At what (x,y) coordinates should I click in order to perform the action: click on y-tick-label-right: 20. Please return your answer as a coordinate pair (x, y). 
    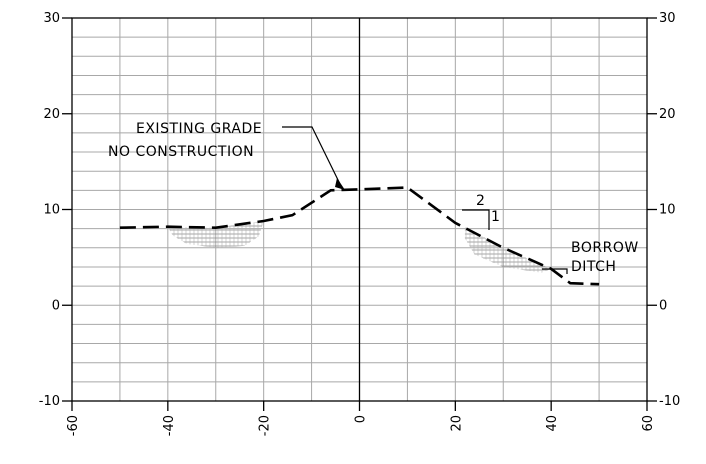
    Looking at the image, I should click on (667, 114).